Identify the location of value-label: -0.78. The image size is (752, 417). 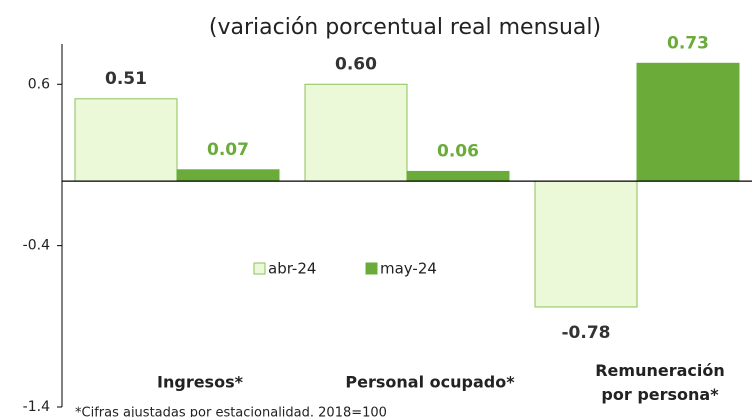
(586, 333).